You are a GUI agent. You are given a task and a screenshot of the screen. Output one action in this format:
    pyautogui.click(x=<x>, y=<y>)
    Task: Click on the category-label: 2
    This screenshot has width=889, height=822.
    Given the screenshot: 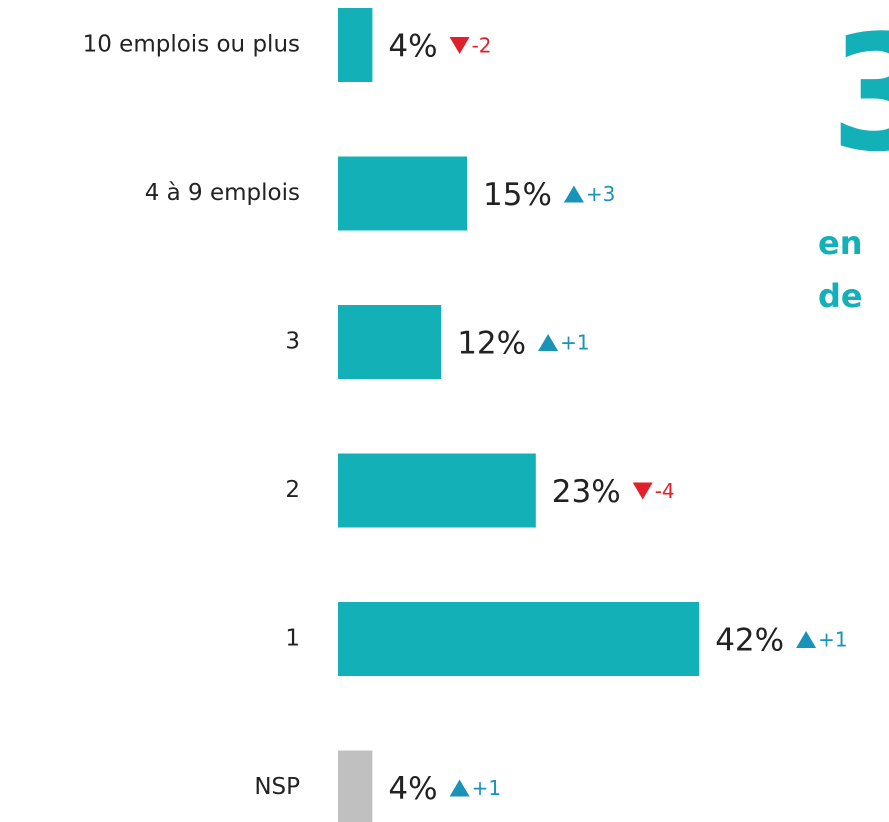 What is the action you would take?
    pyautogui.click(x=292, y=490)
    